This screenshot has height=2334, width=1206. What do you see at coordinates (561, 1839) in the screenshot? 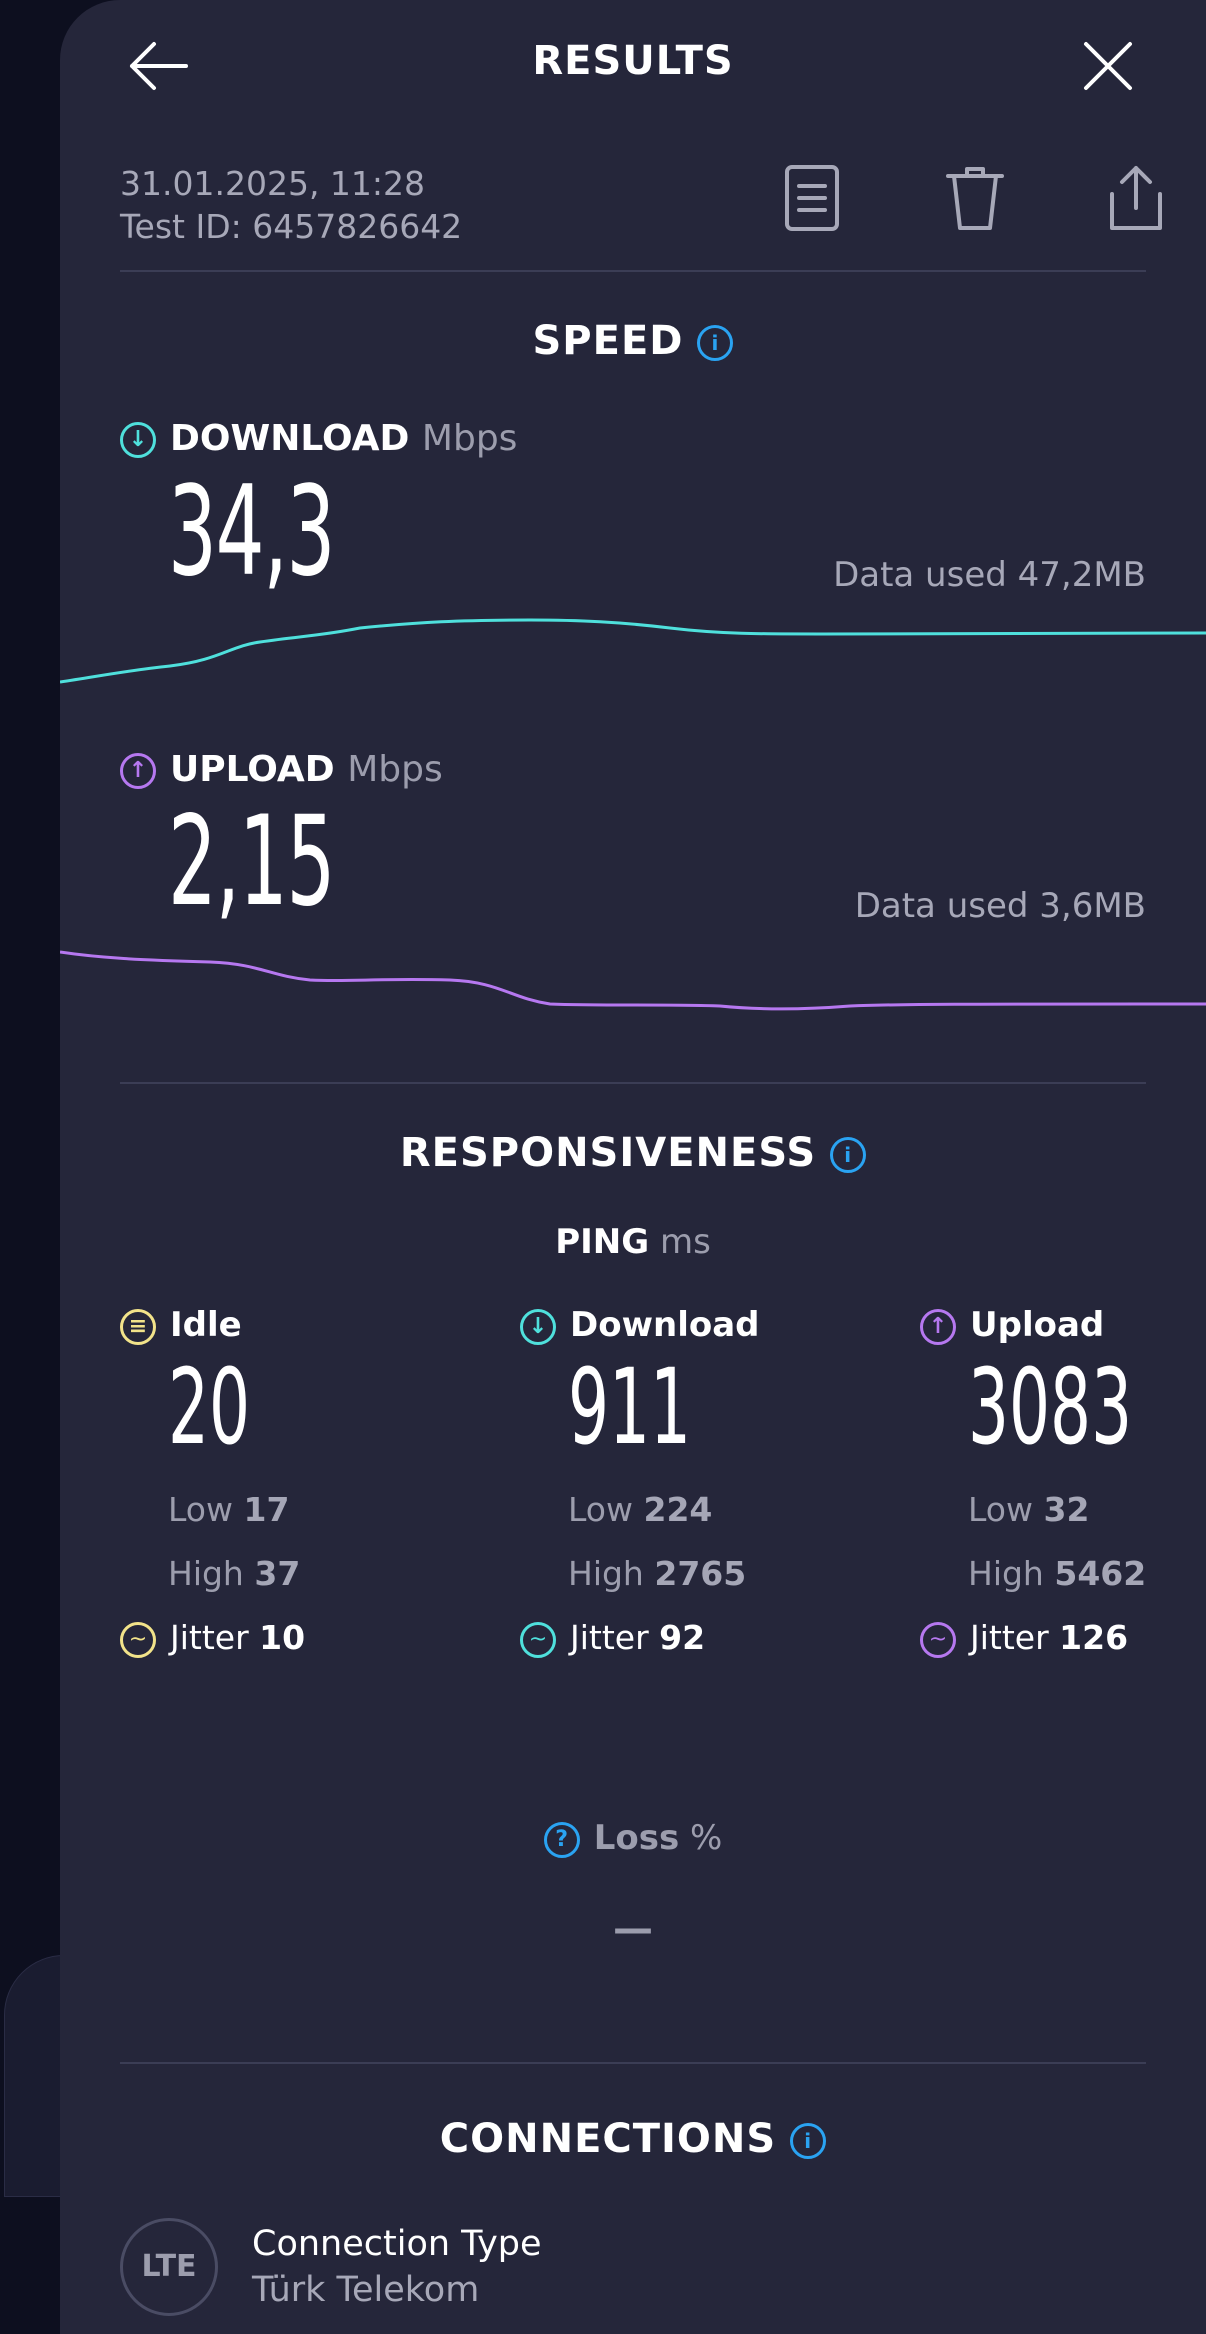
I see `help-icon: ?` at bounding box center [561, 1839].